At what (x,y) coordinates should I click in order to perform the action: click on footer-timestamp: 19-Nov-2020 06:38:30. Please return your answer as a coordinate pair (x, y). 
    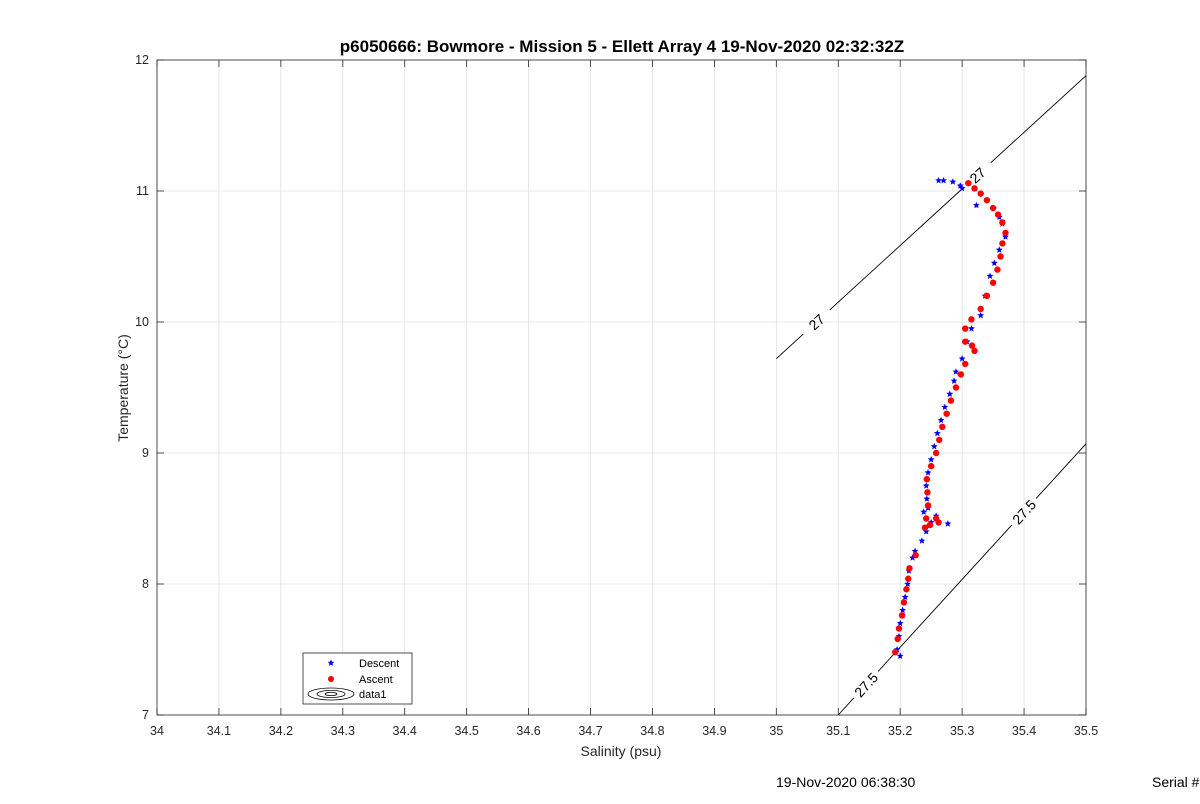
    Looking at the image, I should click on (846, 782).